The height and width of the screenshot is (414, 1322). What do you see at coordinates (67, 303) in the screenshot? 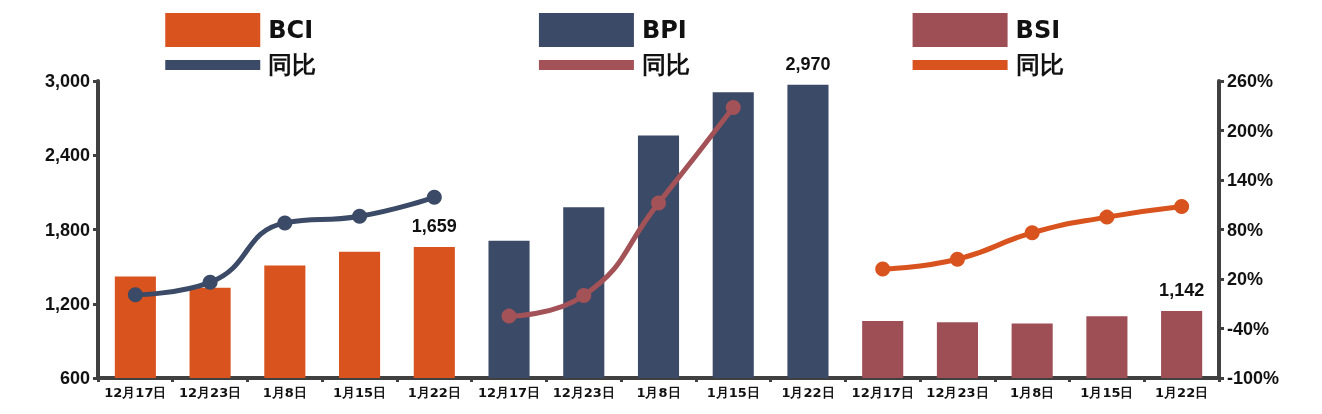
I see `y-tick-label: 1,200` at bounding box center [67, 303].